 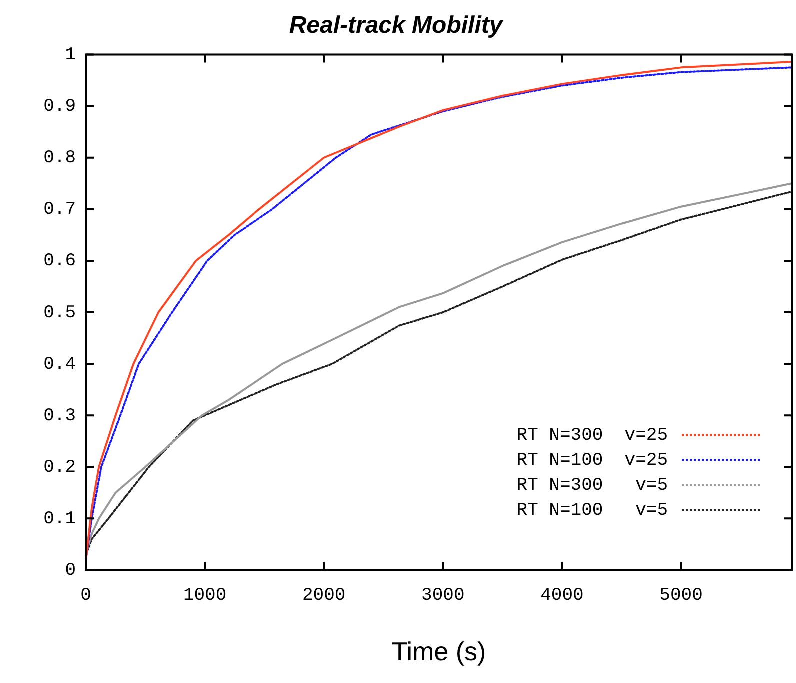 What do you see at coordinates (70, 56) in the screenshot?
I see `y-tick-label: 1` at bounding box center [70, 56].